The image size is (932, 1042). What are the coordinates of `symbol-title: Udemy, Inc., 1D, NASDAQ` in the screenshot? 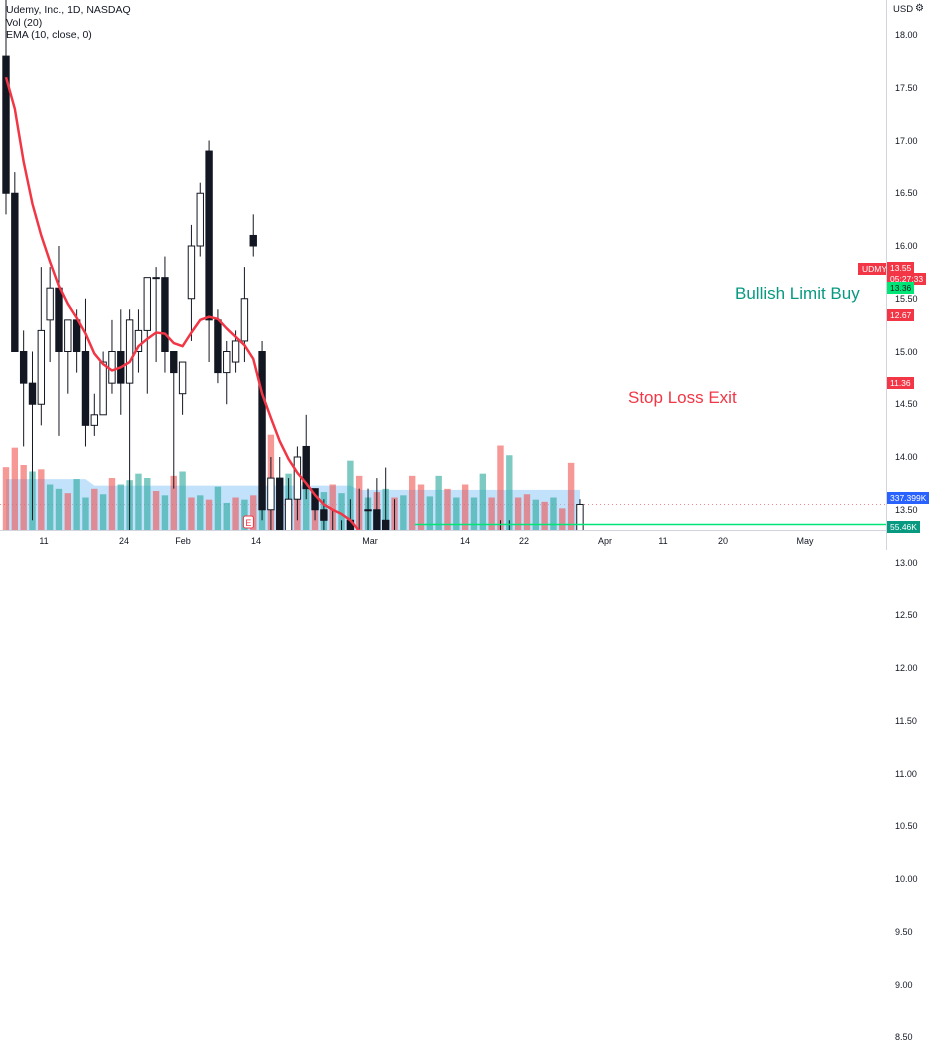 It's located at (68, 10).